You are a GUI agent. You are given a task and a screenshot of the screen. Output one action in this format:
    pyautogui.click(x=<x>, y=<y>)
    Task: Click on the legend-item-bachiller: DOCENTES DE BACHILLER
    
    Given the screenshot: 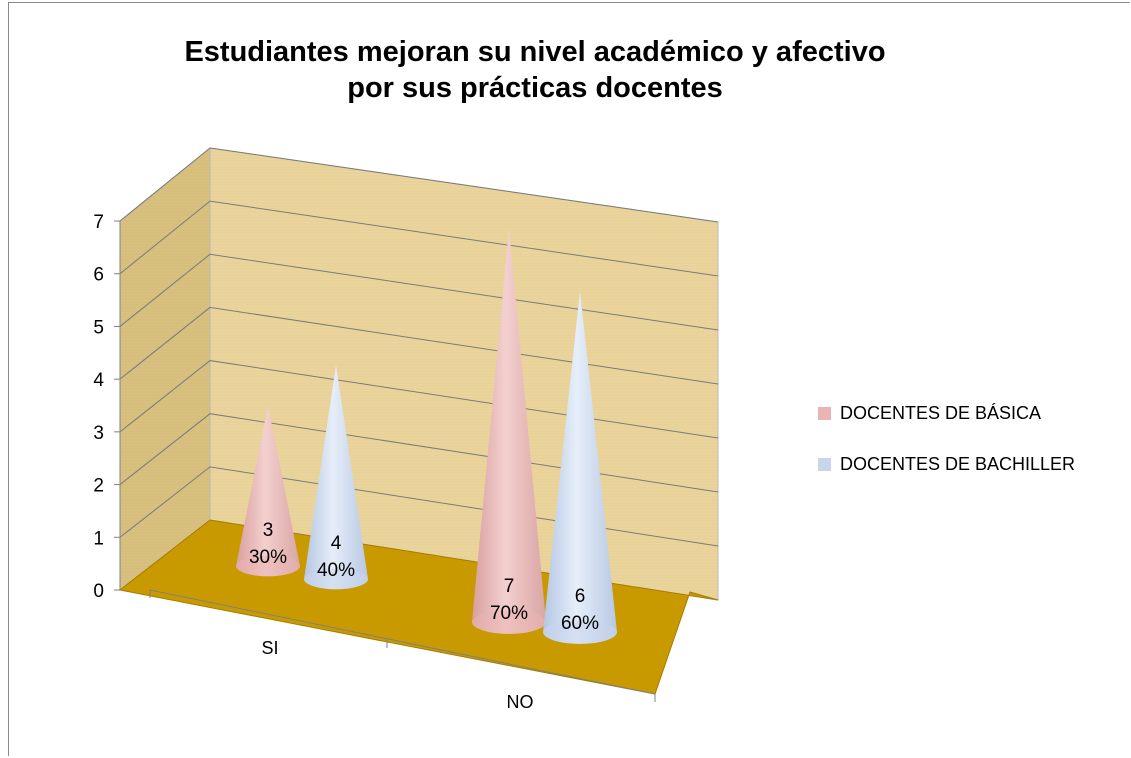 What is the action you would take?
    pyautogui.click(x=946, y=464)
    